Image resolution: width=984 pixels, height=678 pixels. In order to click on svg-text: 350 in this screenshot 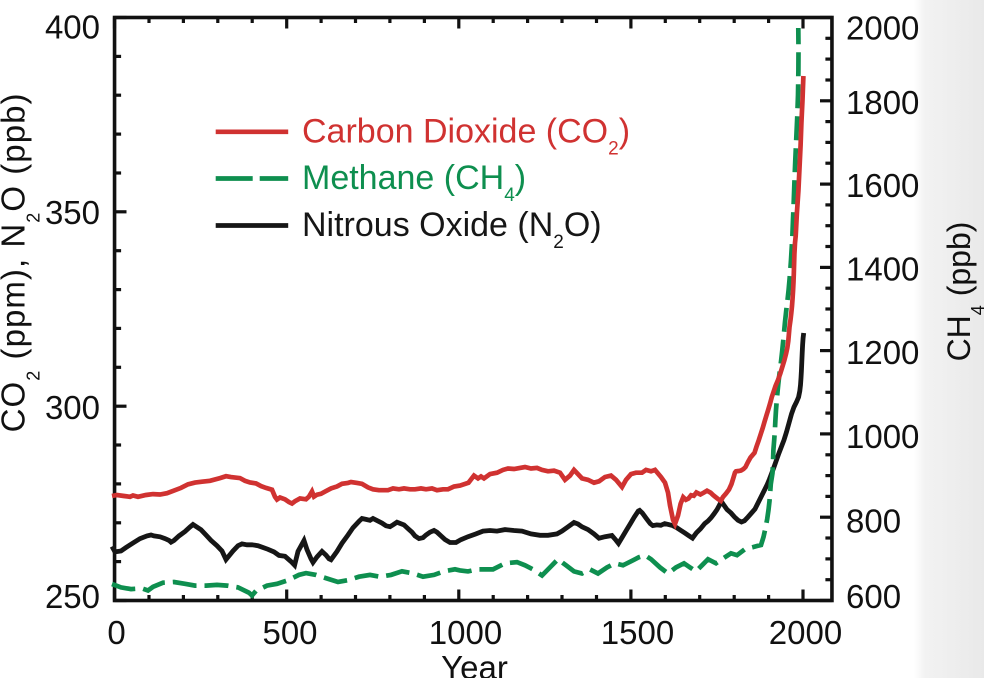, I will do `click(72, 212)`.